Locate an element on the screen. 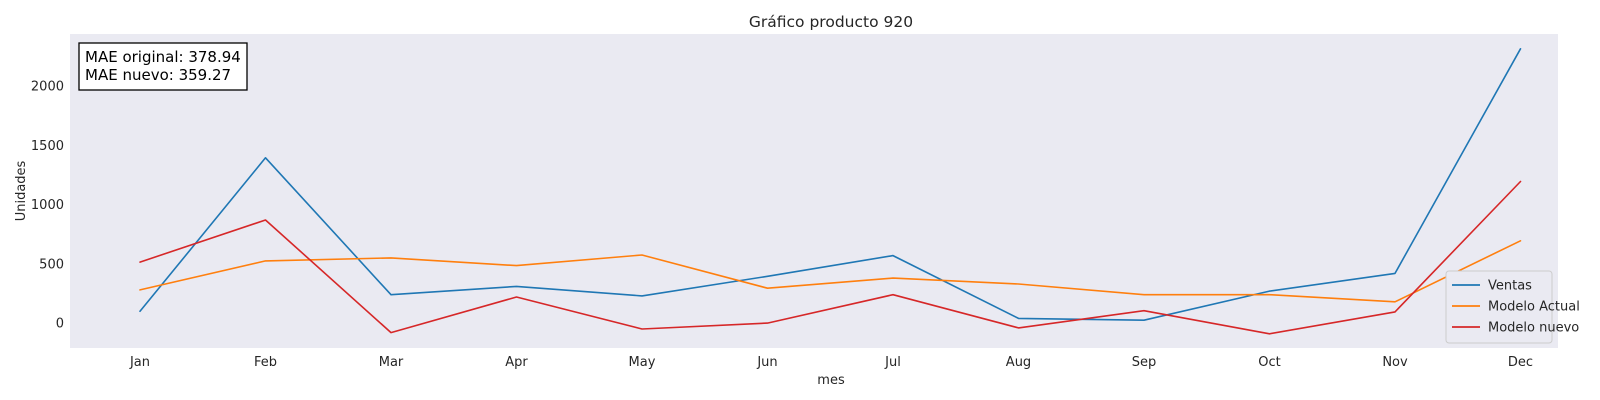  x-tick-label: Jul is located at coordinates (892, 362).